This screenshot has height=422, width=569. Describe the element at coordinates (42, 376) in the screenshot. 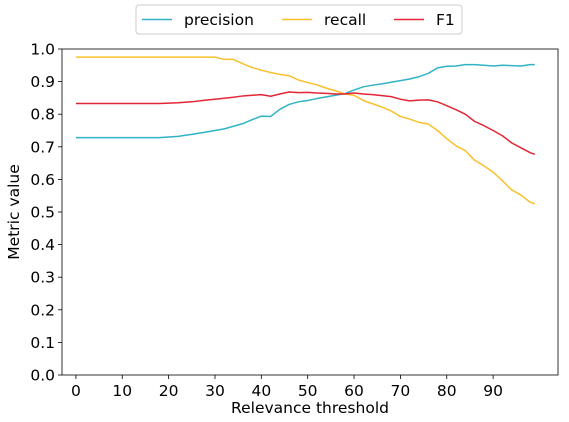

I see `y-tick-label: 0.0` at that location.